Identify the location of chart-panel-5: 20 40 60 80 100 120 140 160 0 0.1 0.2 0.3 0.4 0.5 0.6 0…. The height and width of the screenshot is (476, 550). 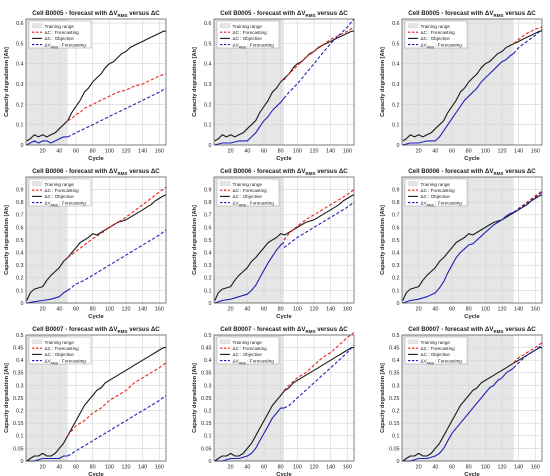
(273, 244).